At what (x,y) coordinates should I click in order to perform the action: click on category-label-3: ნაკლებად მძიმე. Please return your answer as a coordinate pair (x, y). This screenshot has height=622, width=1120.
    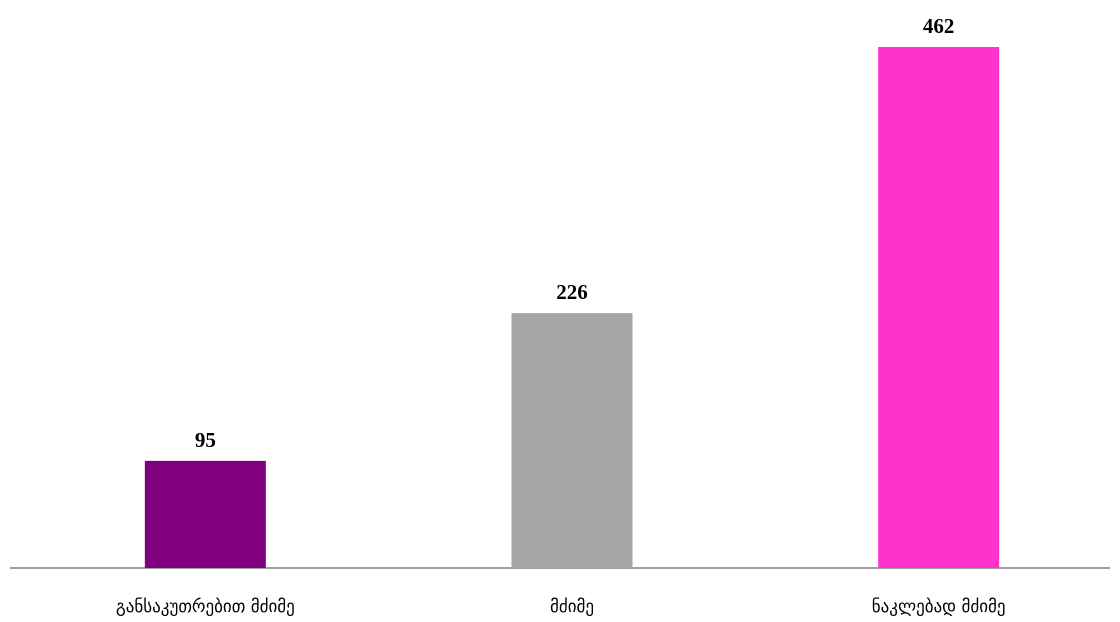
    Looking at the image, I should click on (939, 607).